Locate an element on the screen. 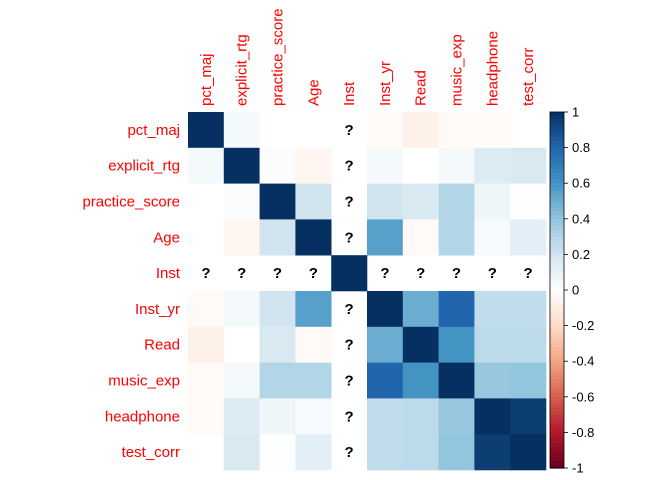  heatmap-cell-Inst_yr-Age is located at coordinates (313, 309).